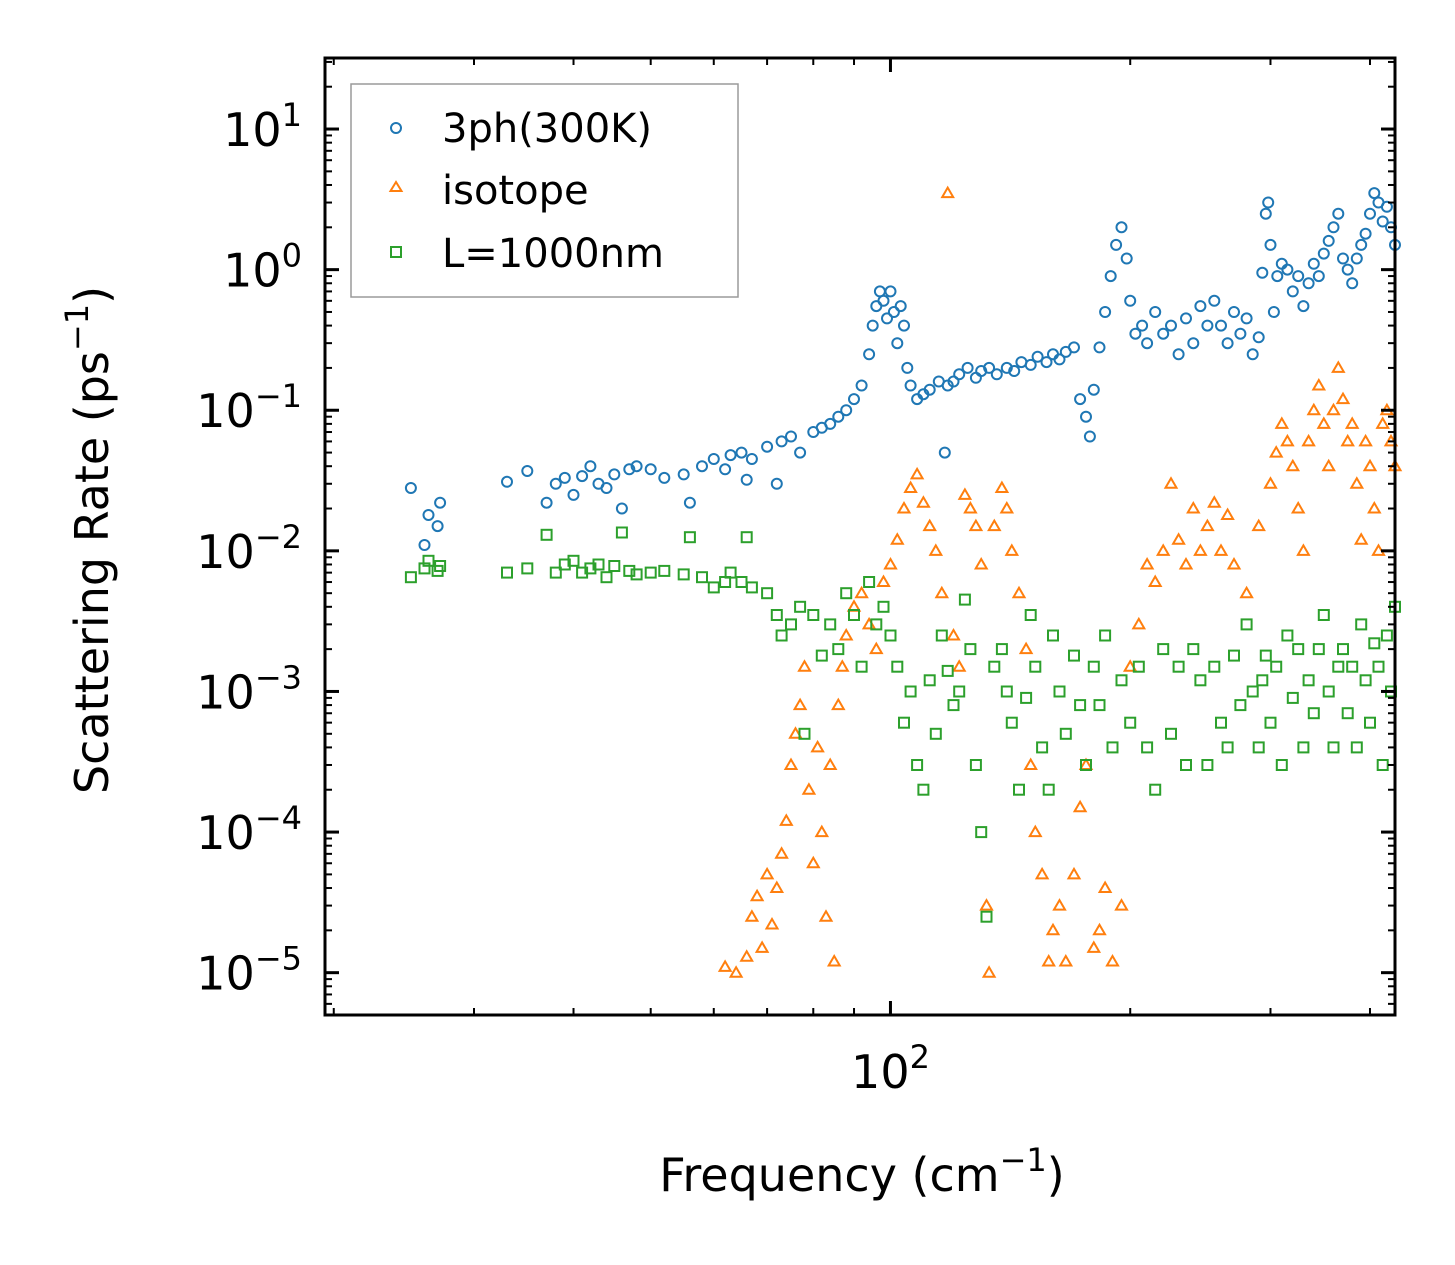  Describe the element at coordinates (861, 1171) in the screenshot. I see `x-axis-label: Frequency (cm−1)` at that location.